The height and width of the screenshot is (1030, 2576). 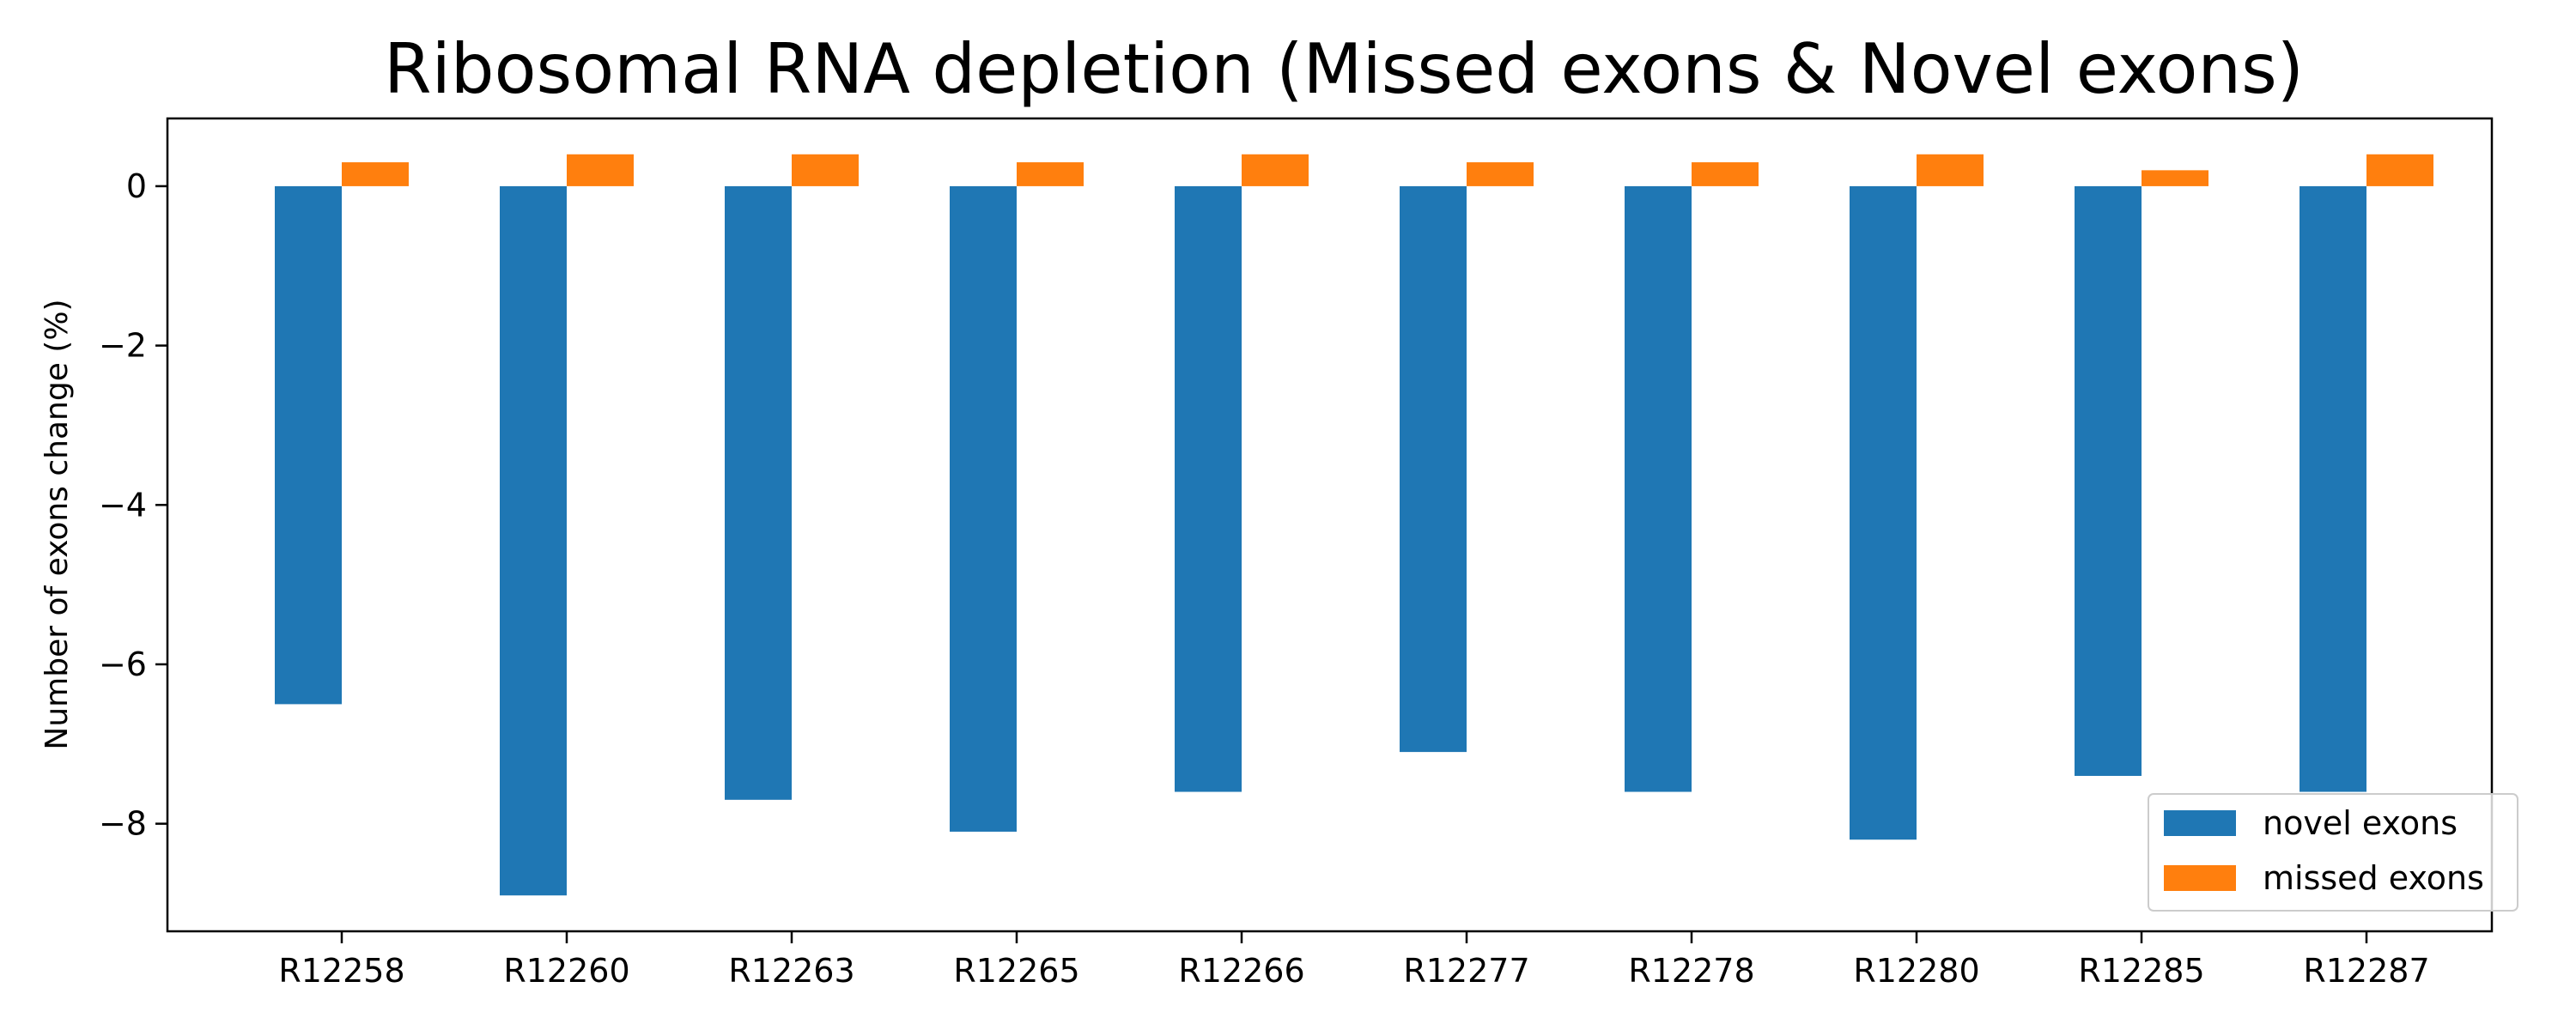 What do you see at coordinates (1466, 971) in the screenshot?
I see `x-tick-label: R12277` at bounding box center [1466, 971].